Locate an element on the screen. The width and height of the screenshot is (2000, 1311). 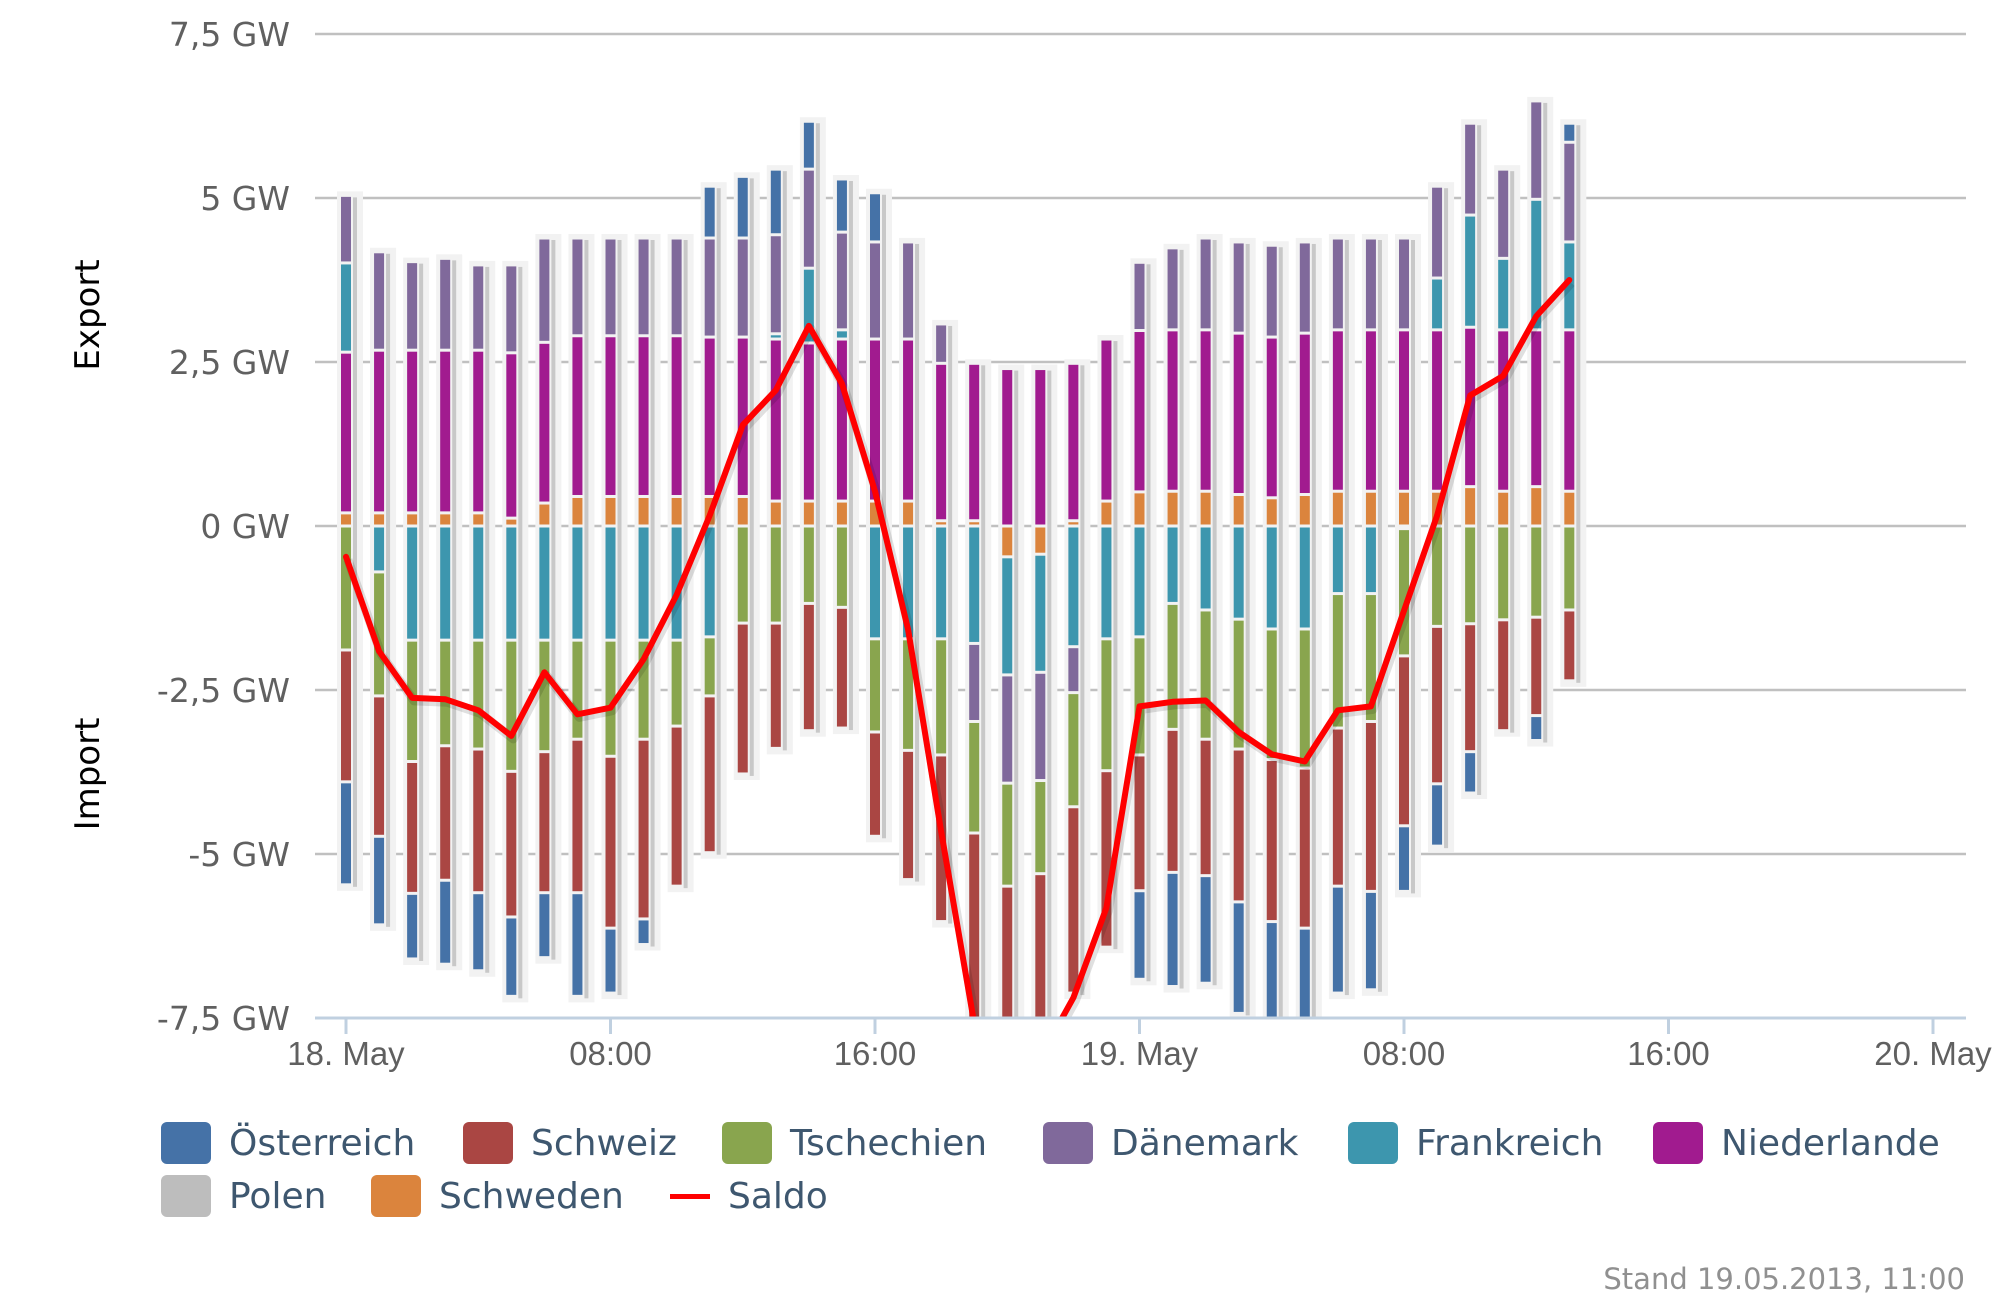
legend-item-schweiz: Schweiz is located at coordinates (570, 1143).